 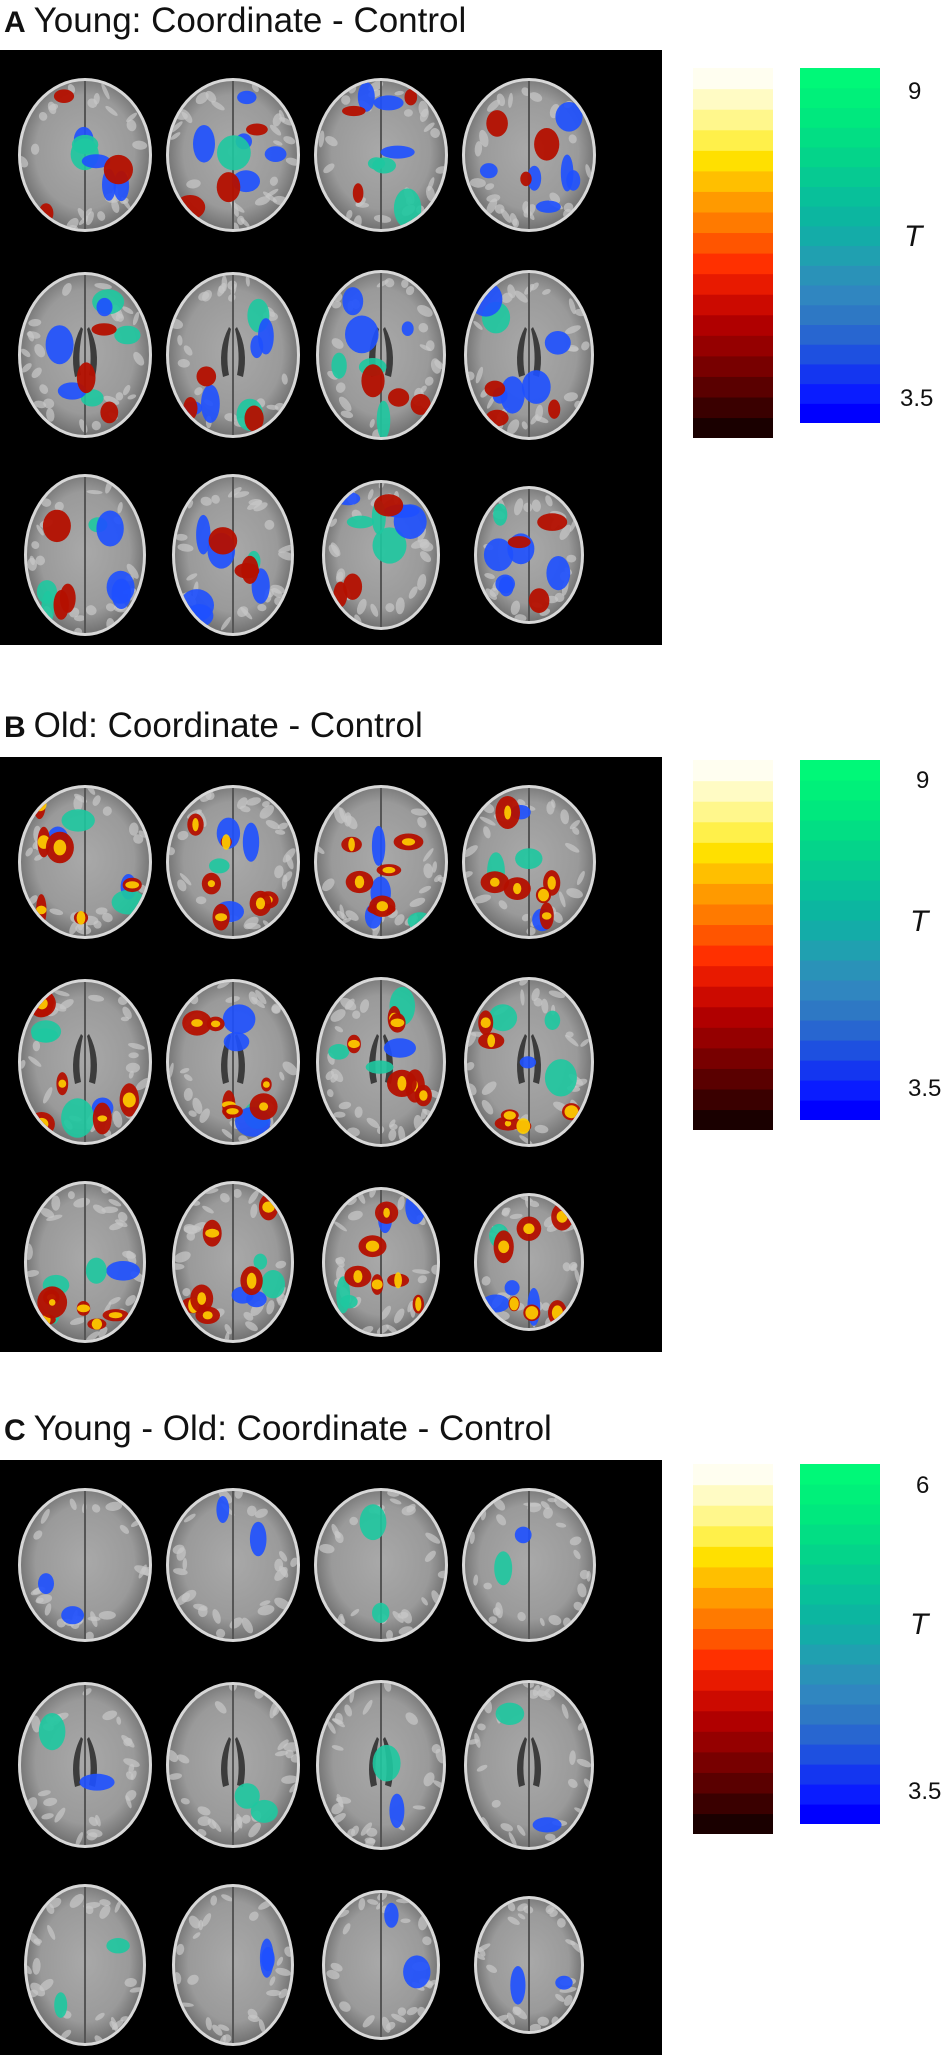 I want to click on panel-letter: A, so click(x=15, y=22).